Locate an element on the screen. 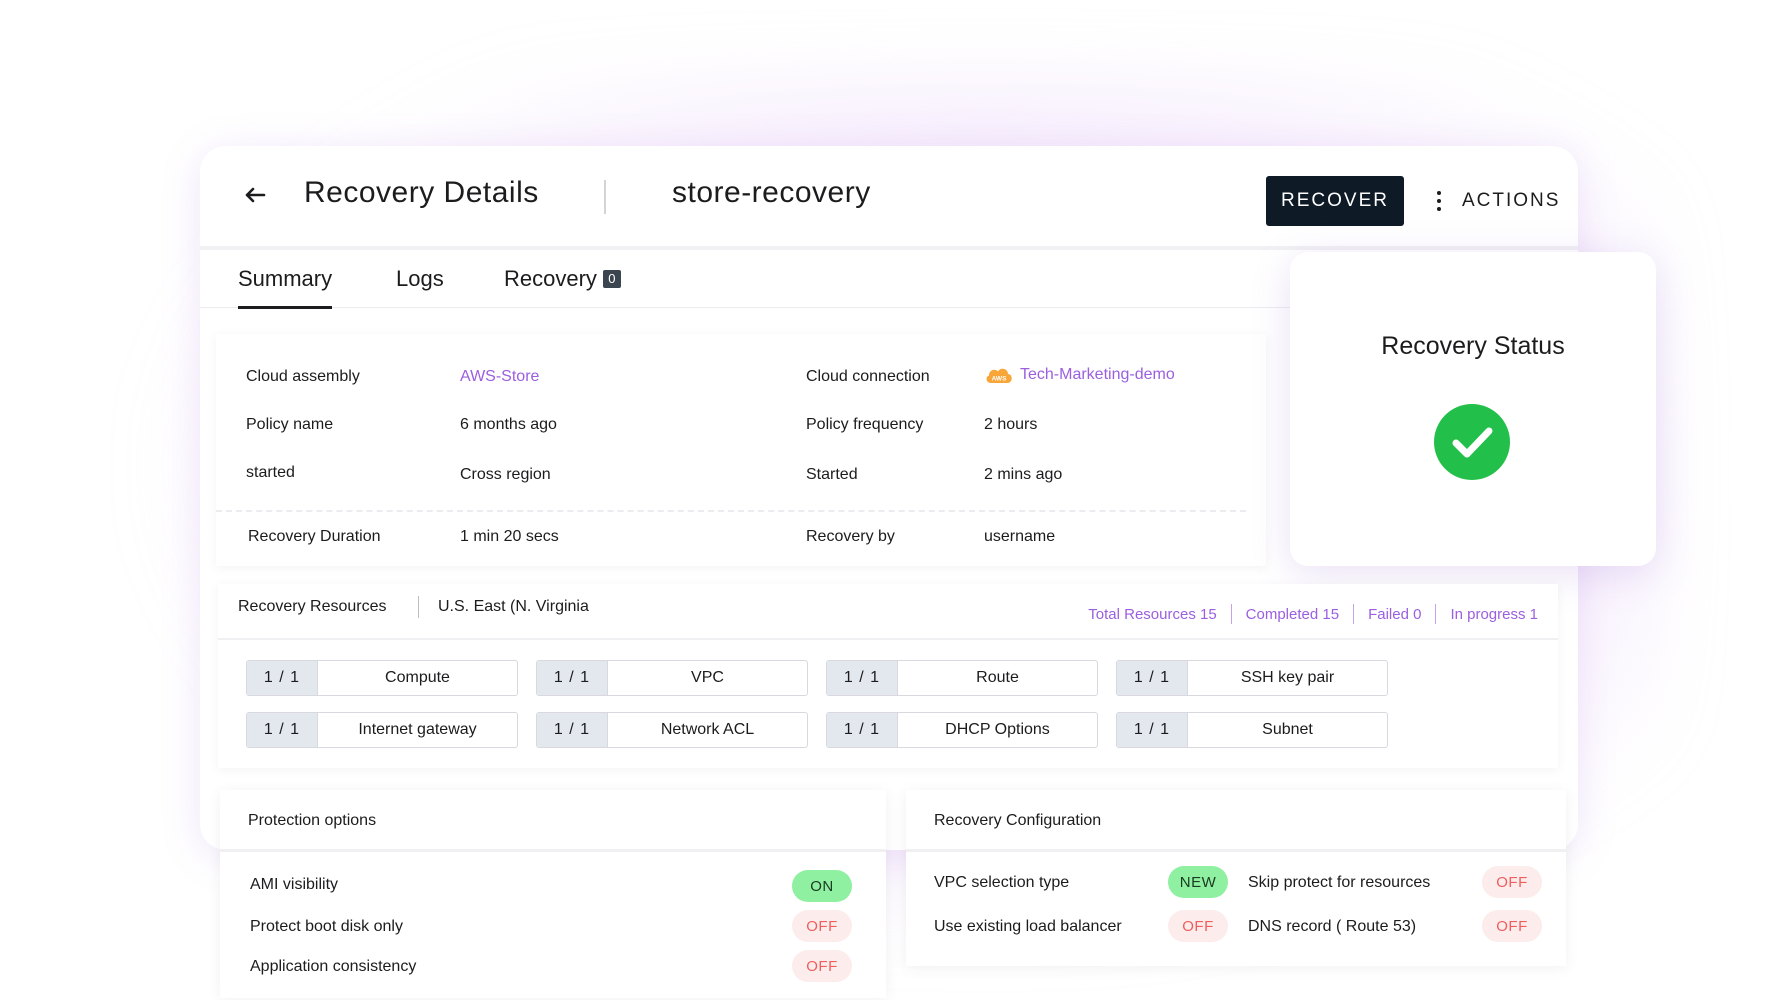  policy-name-value: 6 months ago is located at coordinates (508, 424).